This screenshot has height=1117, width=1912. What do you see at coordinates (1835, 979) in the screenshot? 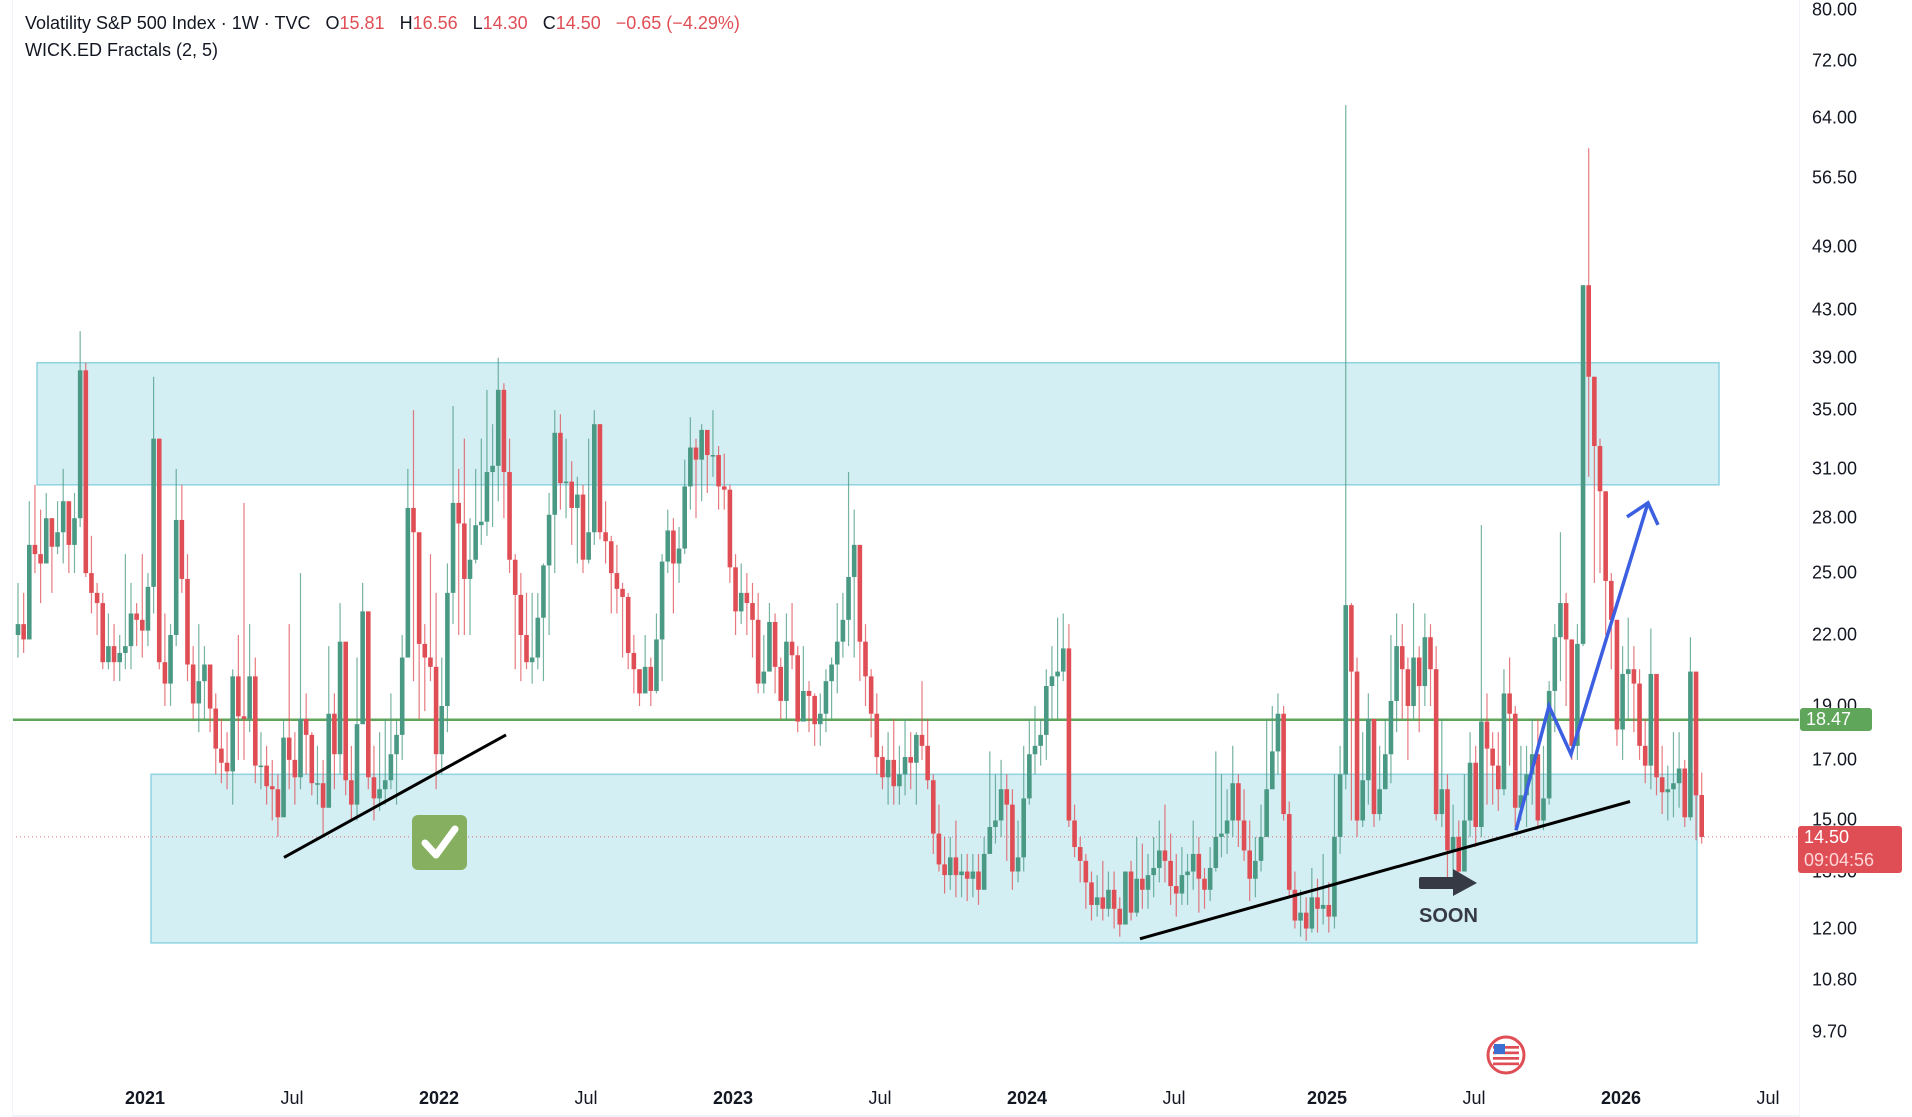
I see `price-tick-label: 10.80` at bounding box center [1835, 979].